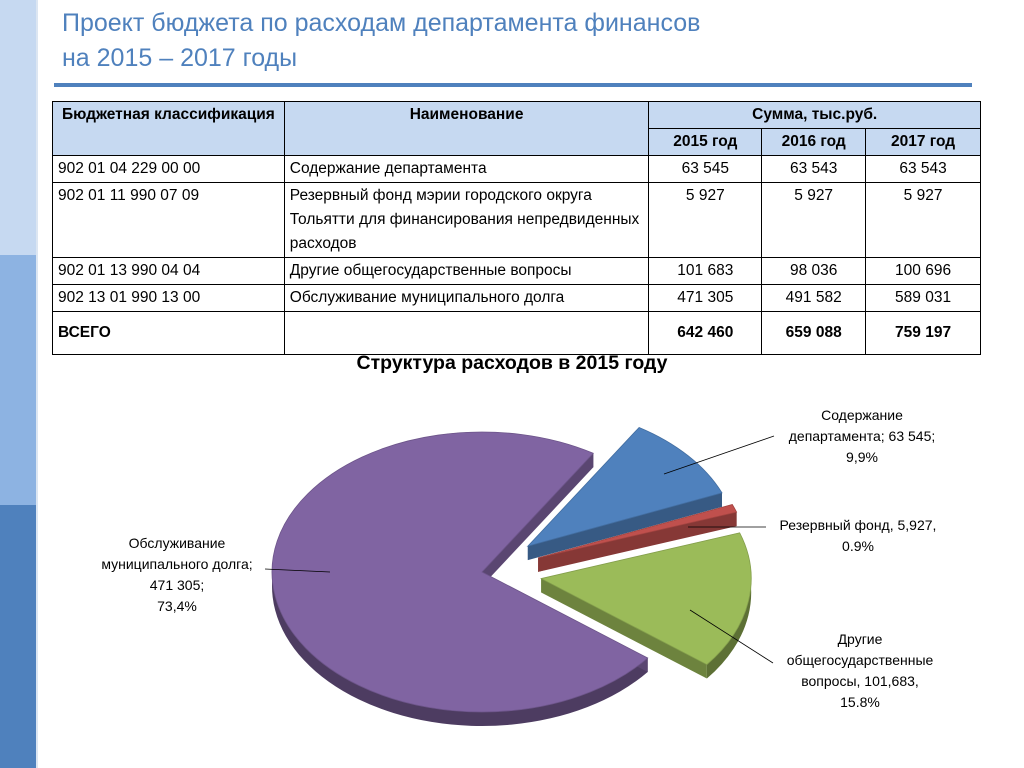 This screenshot has height=768, width=1024. I want to click on row-code: 902 13 01 990 13 00, so click(168, 298).